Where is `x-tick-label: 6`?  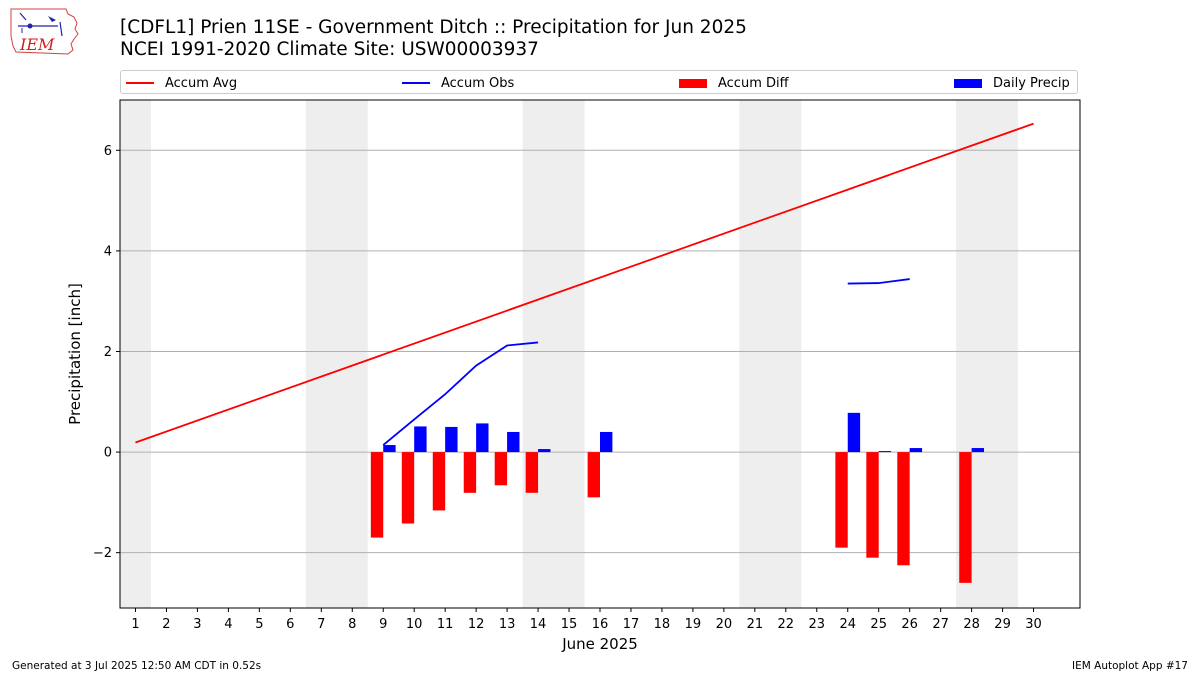
x-tick-label: 6 is located at coordinates (290, 624).